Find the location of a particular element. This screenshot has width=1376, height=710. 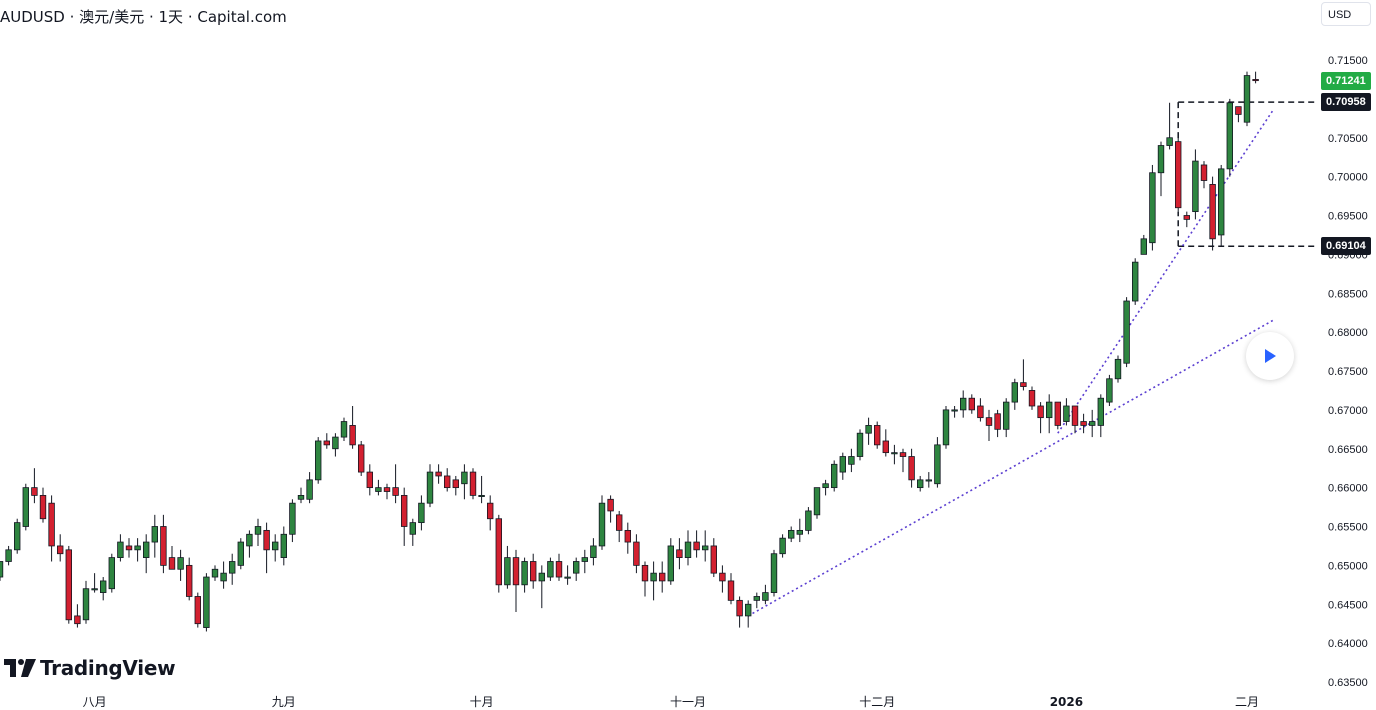

play-button is located at coordinates (1270, 356).